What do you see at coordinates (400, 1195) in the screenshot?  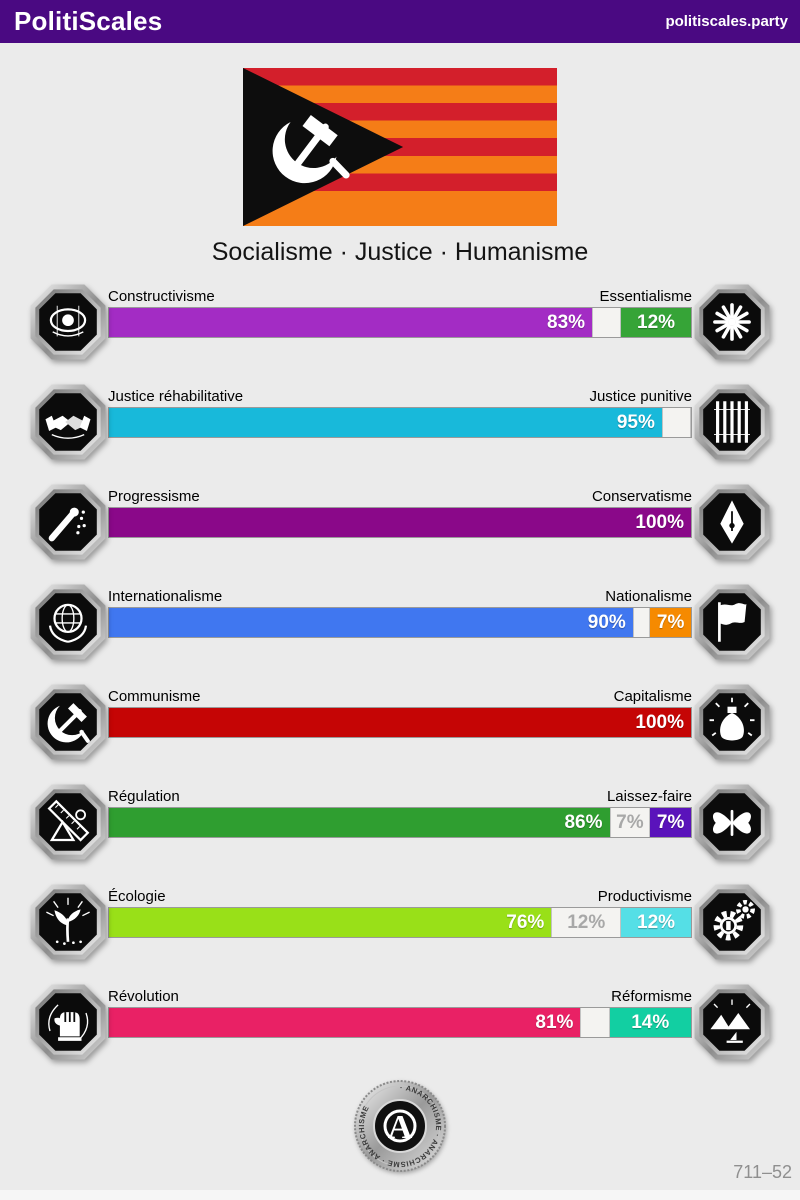 I see `bottom-strip` at bounding box center [400, 1195].